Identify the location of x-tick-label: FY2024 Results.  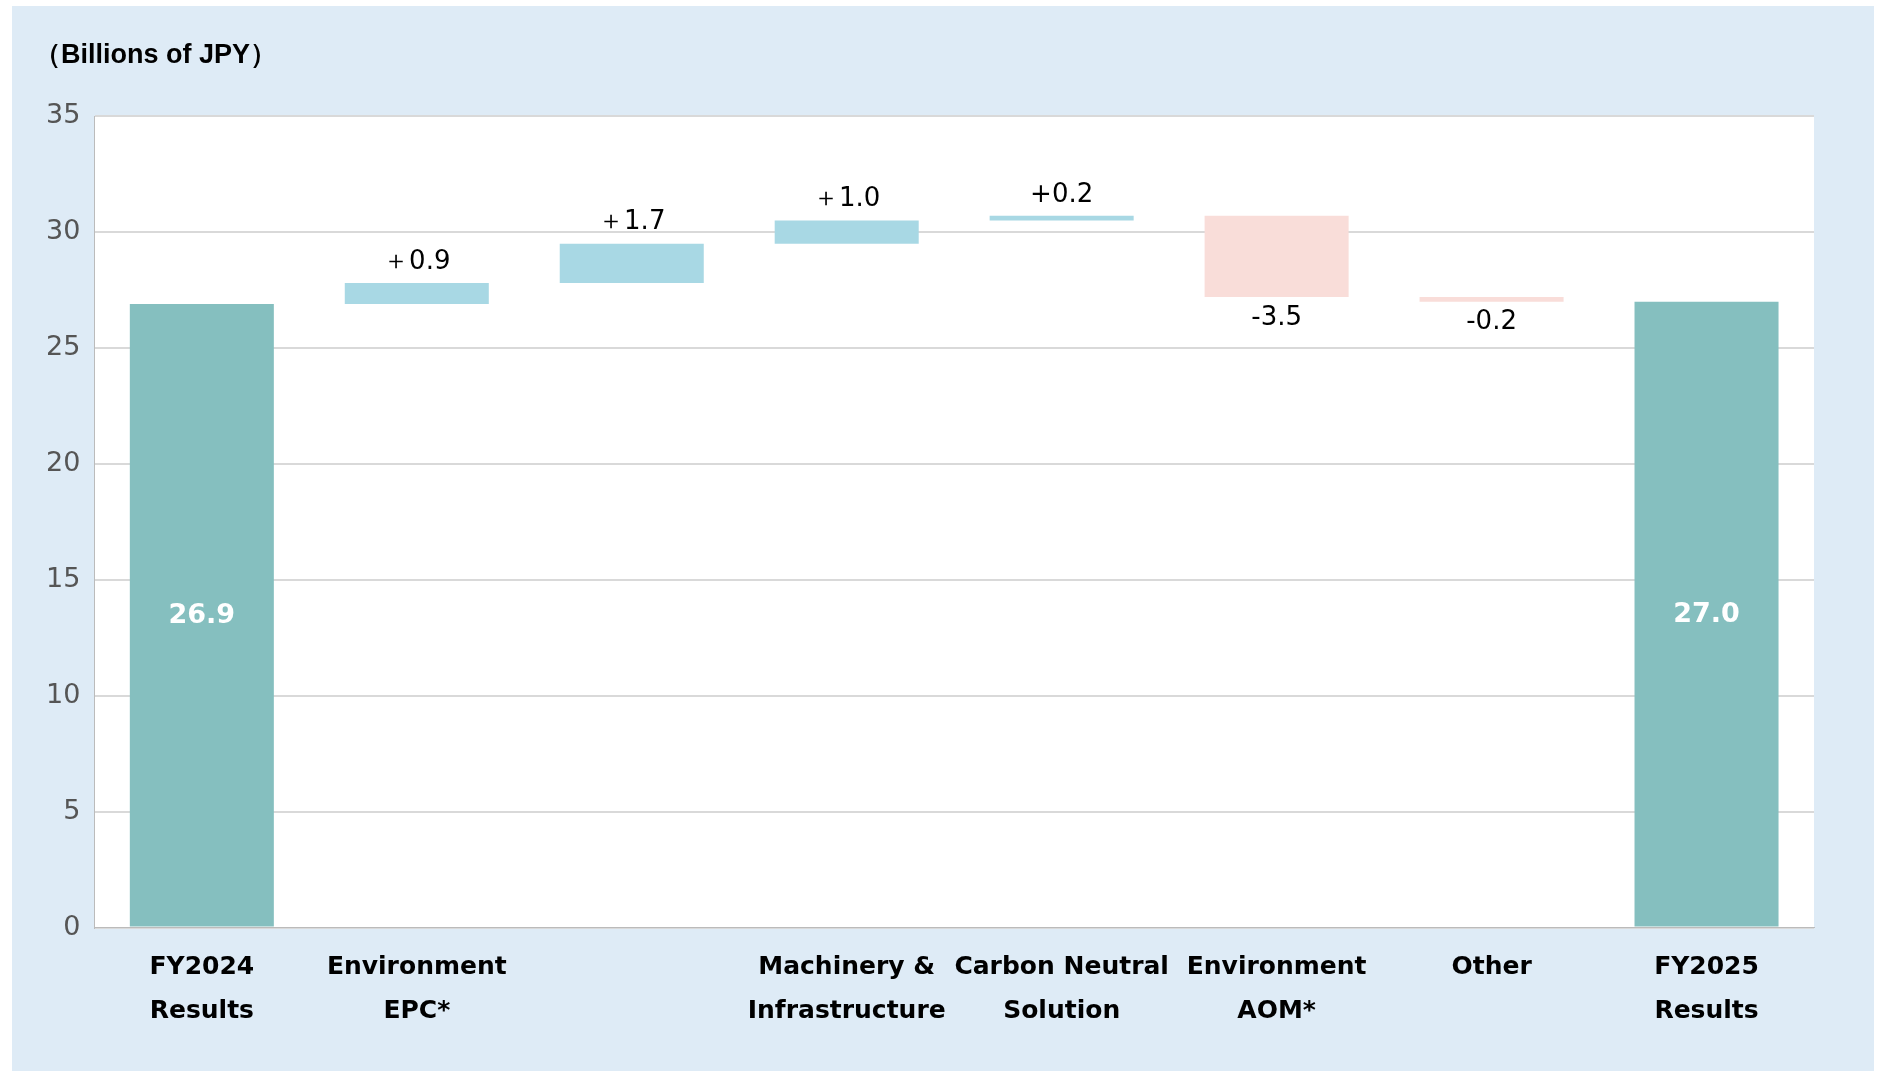
(202, 987).